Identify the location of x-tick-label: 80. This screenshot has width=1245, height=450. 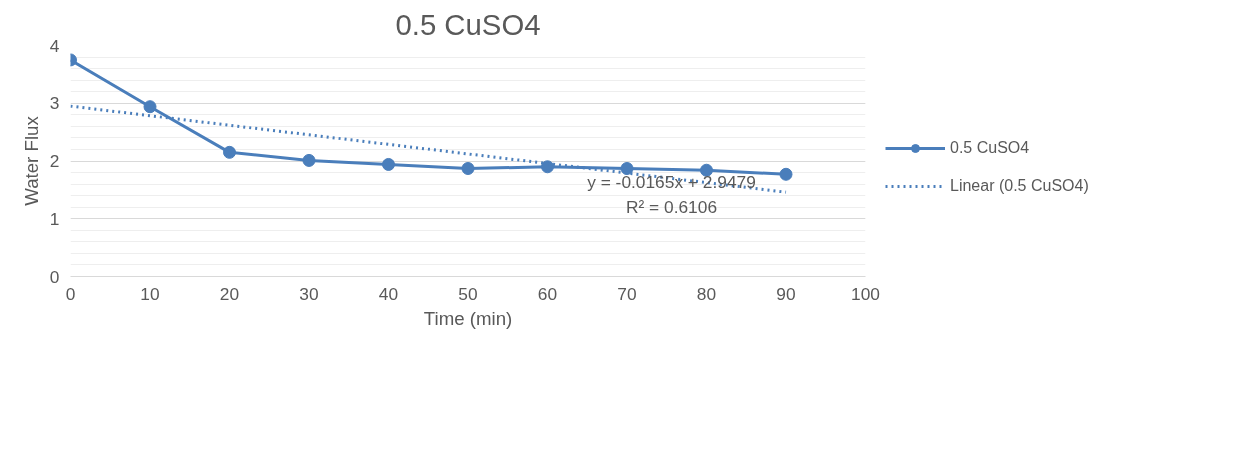
(706, 293).